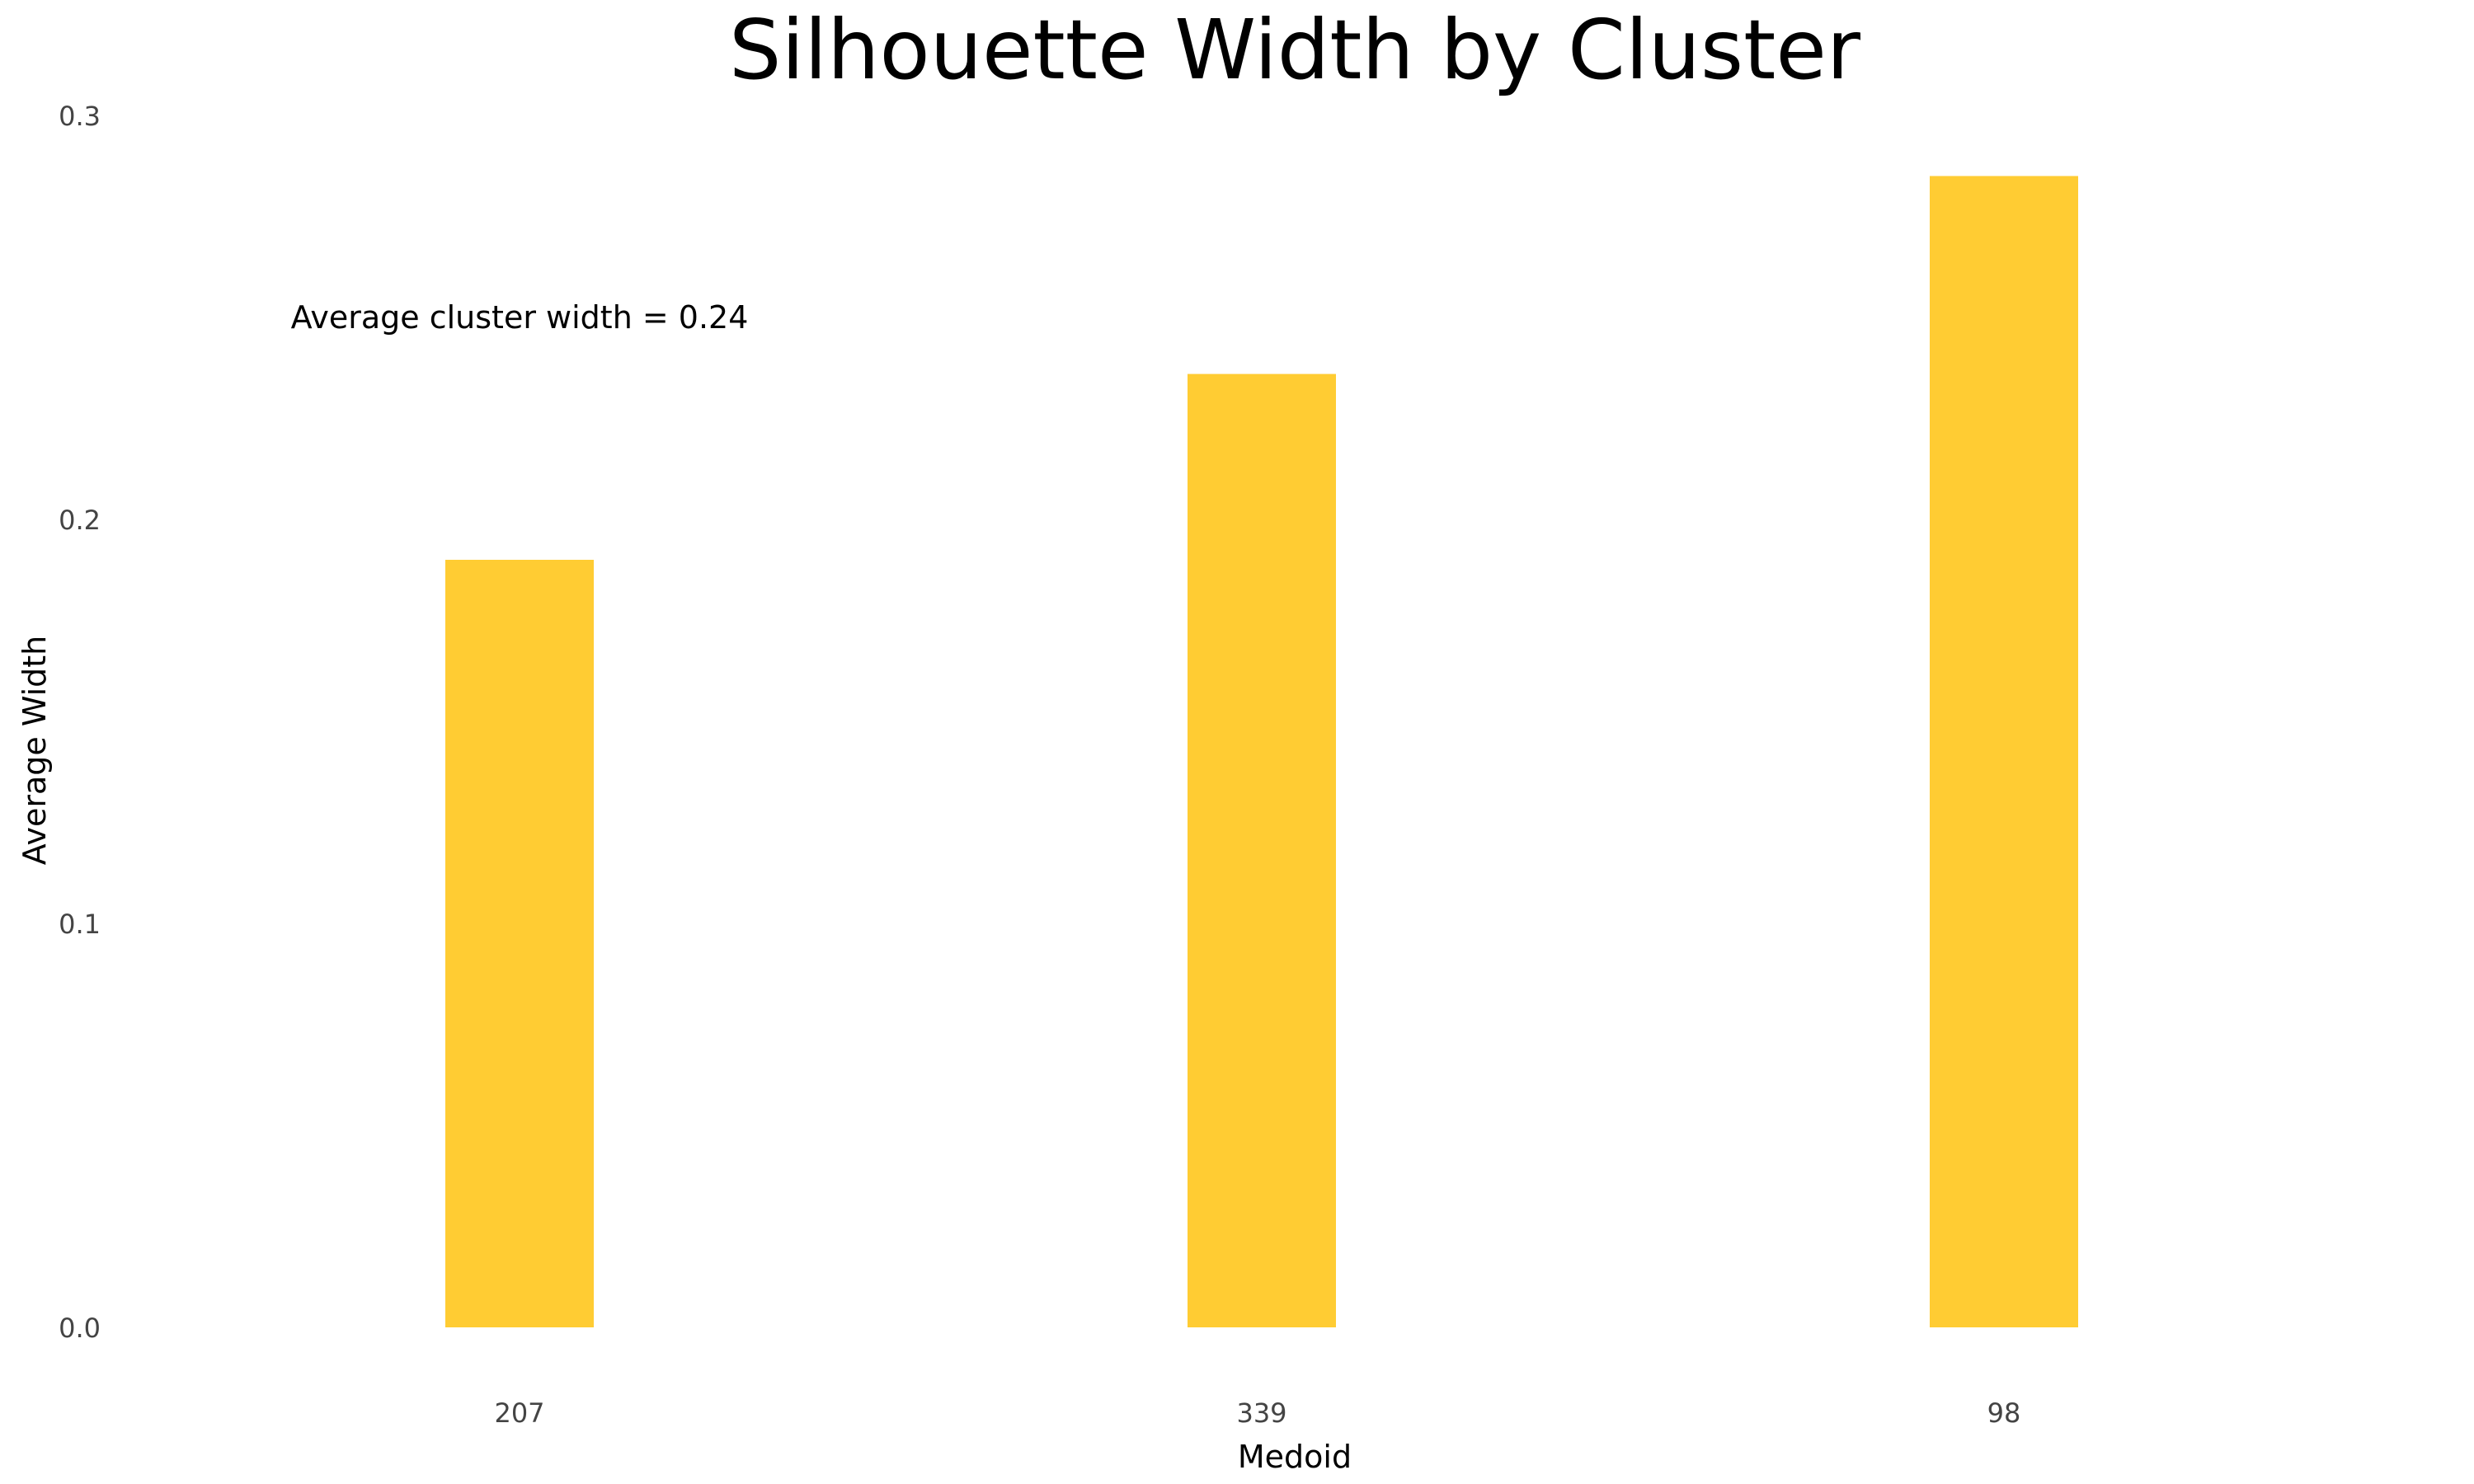 The height and width of the screenshot is (1484, 2474). I want to click on y-axis-label: Average Width, so click(34, 751).